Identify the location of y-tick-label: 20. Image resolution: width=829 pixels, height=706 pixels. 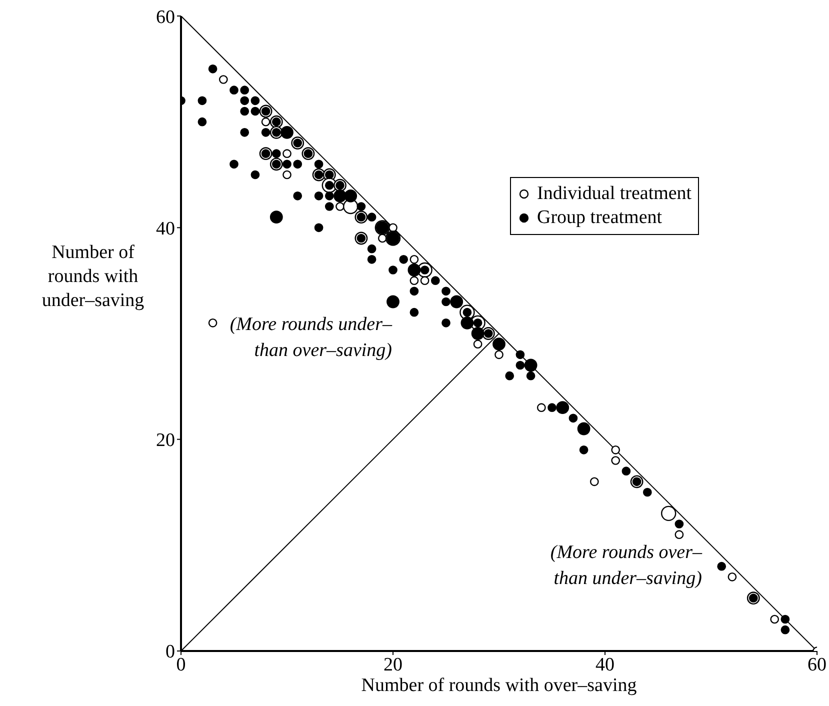
(165, 441).